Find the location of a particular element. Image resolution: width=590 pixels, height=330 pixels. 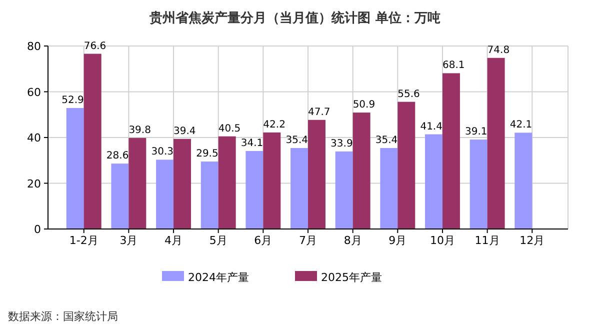

data-label: 28.6 is located at coordinates (117, 156).